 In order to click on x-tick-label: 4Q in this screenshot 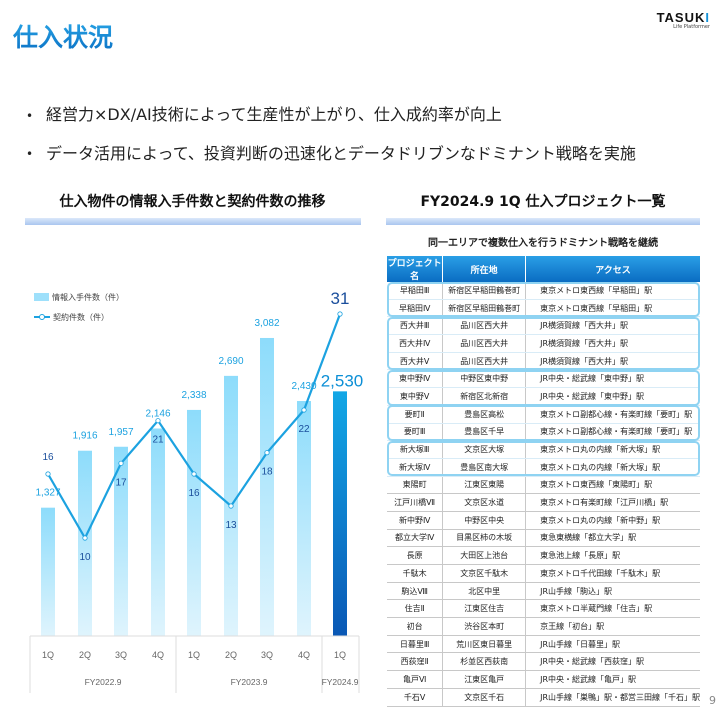, I will do `click(158, 655)`.